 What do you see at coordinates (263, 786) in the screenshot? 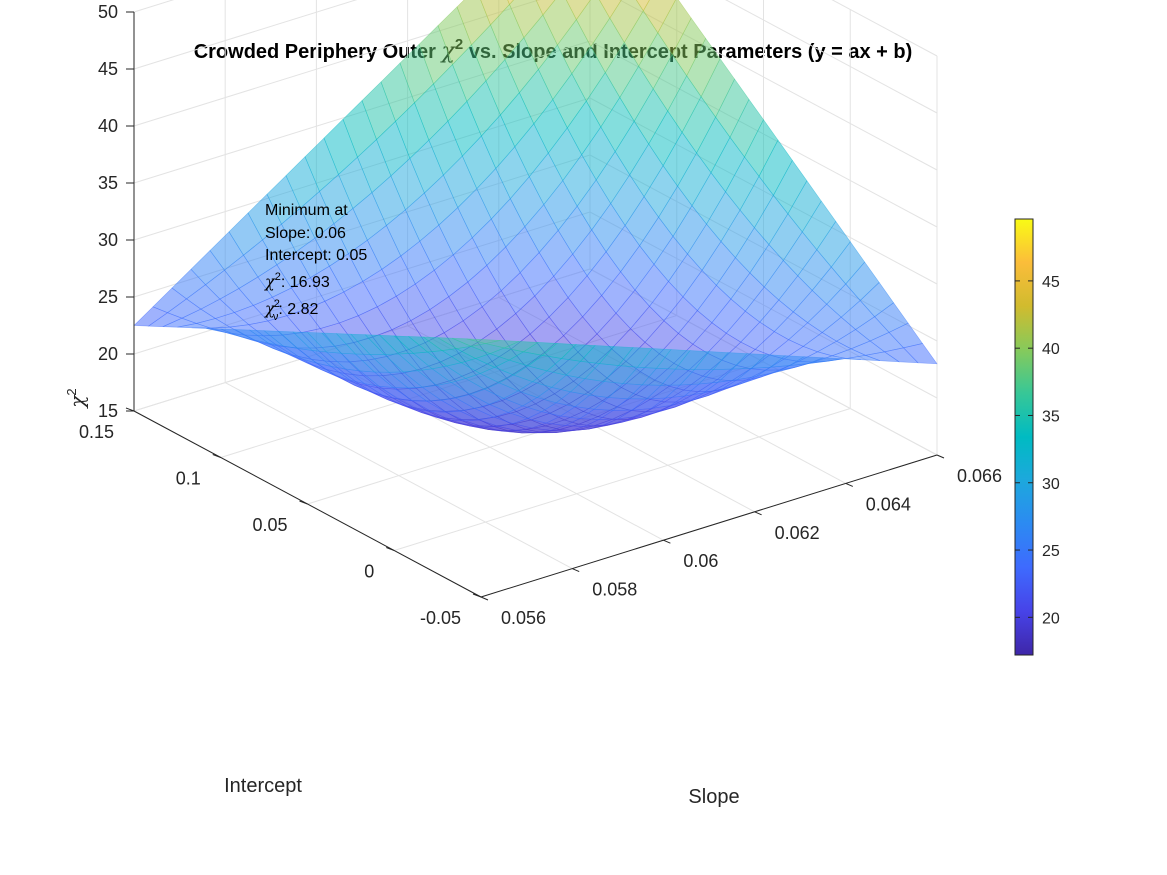
I see `y-axis-label: Intercept` at bounding box center [263, 786].